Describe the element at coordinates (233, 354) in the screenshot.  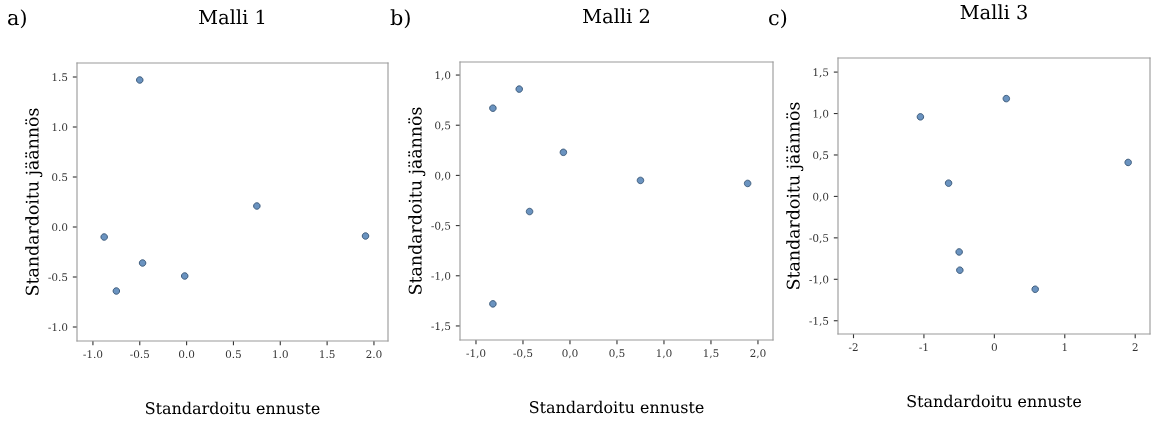
I see `x-tick-label: 0.5` at that location.